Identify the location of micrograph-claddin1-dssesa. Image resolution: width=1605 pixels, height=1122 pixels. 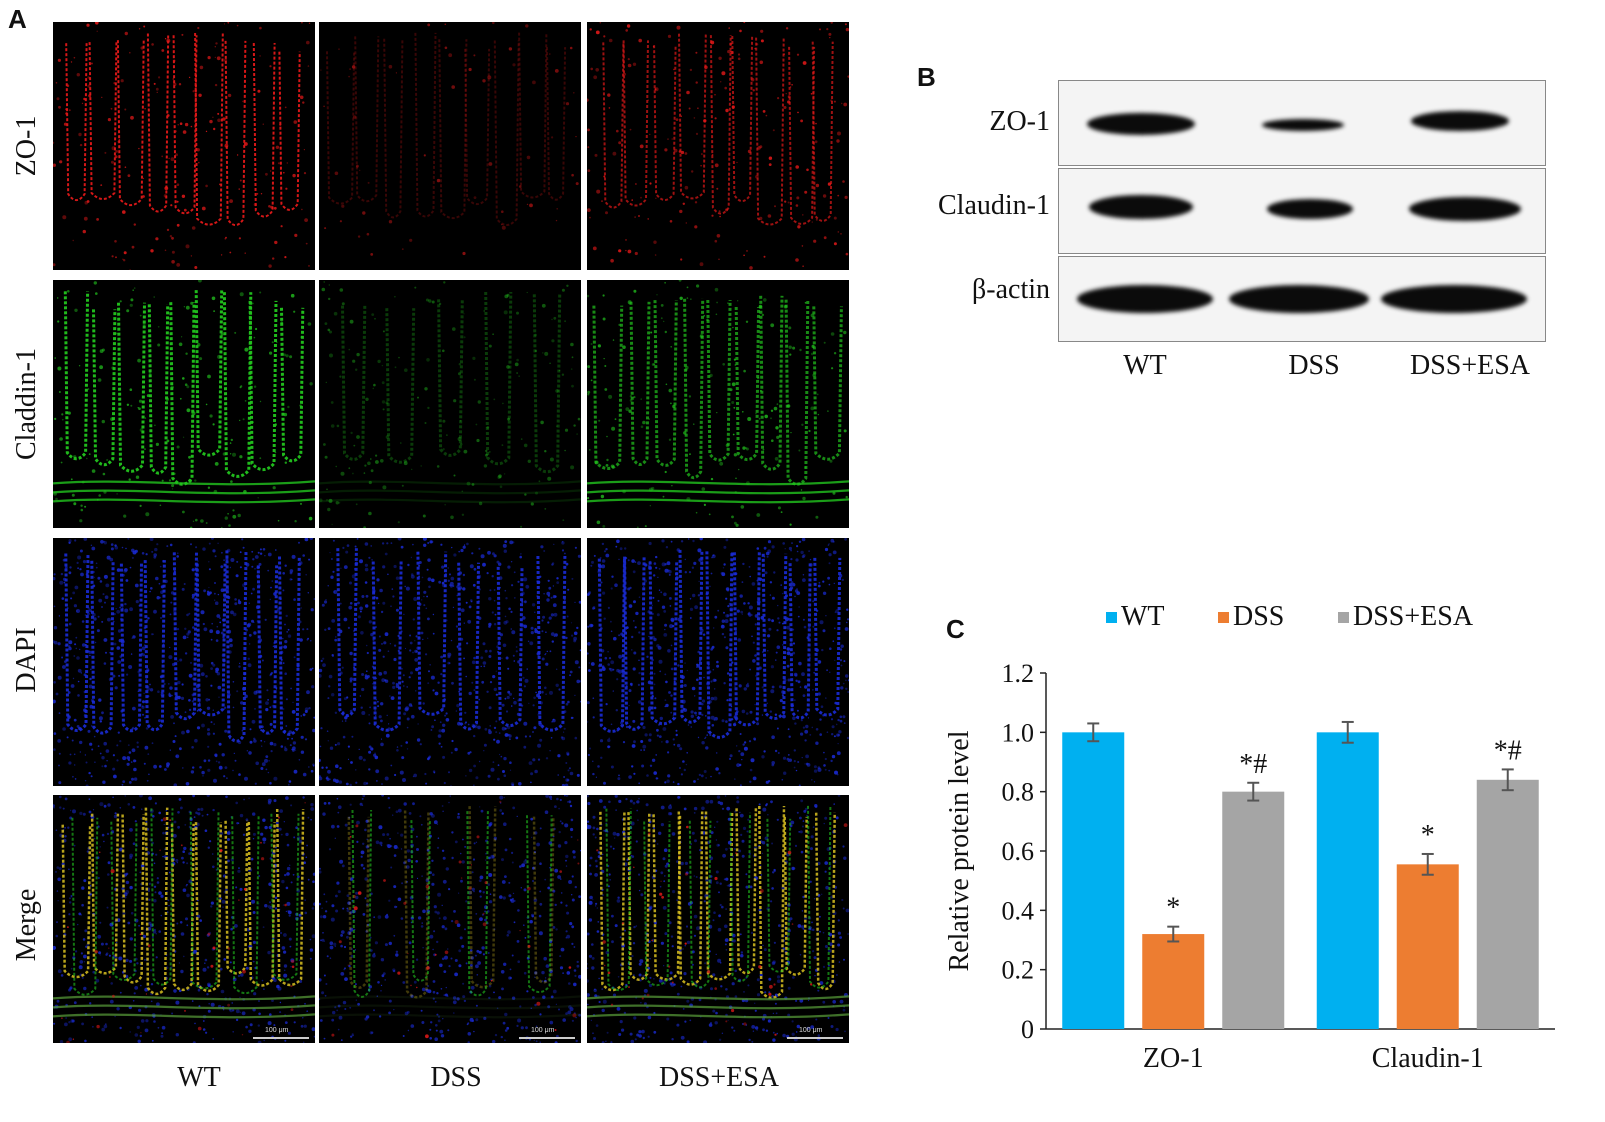
(718, 404).